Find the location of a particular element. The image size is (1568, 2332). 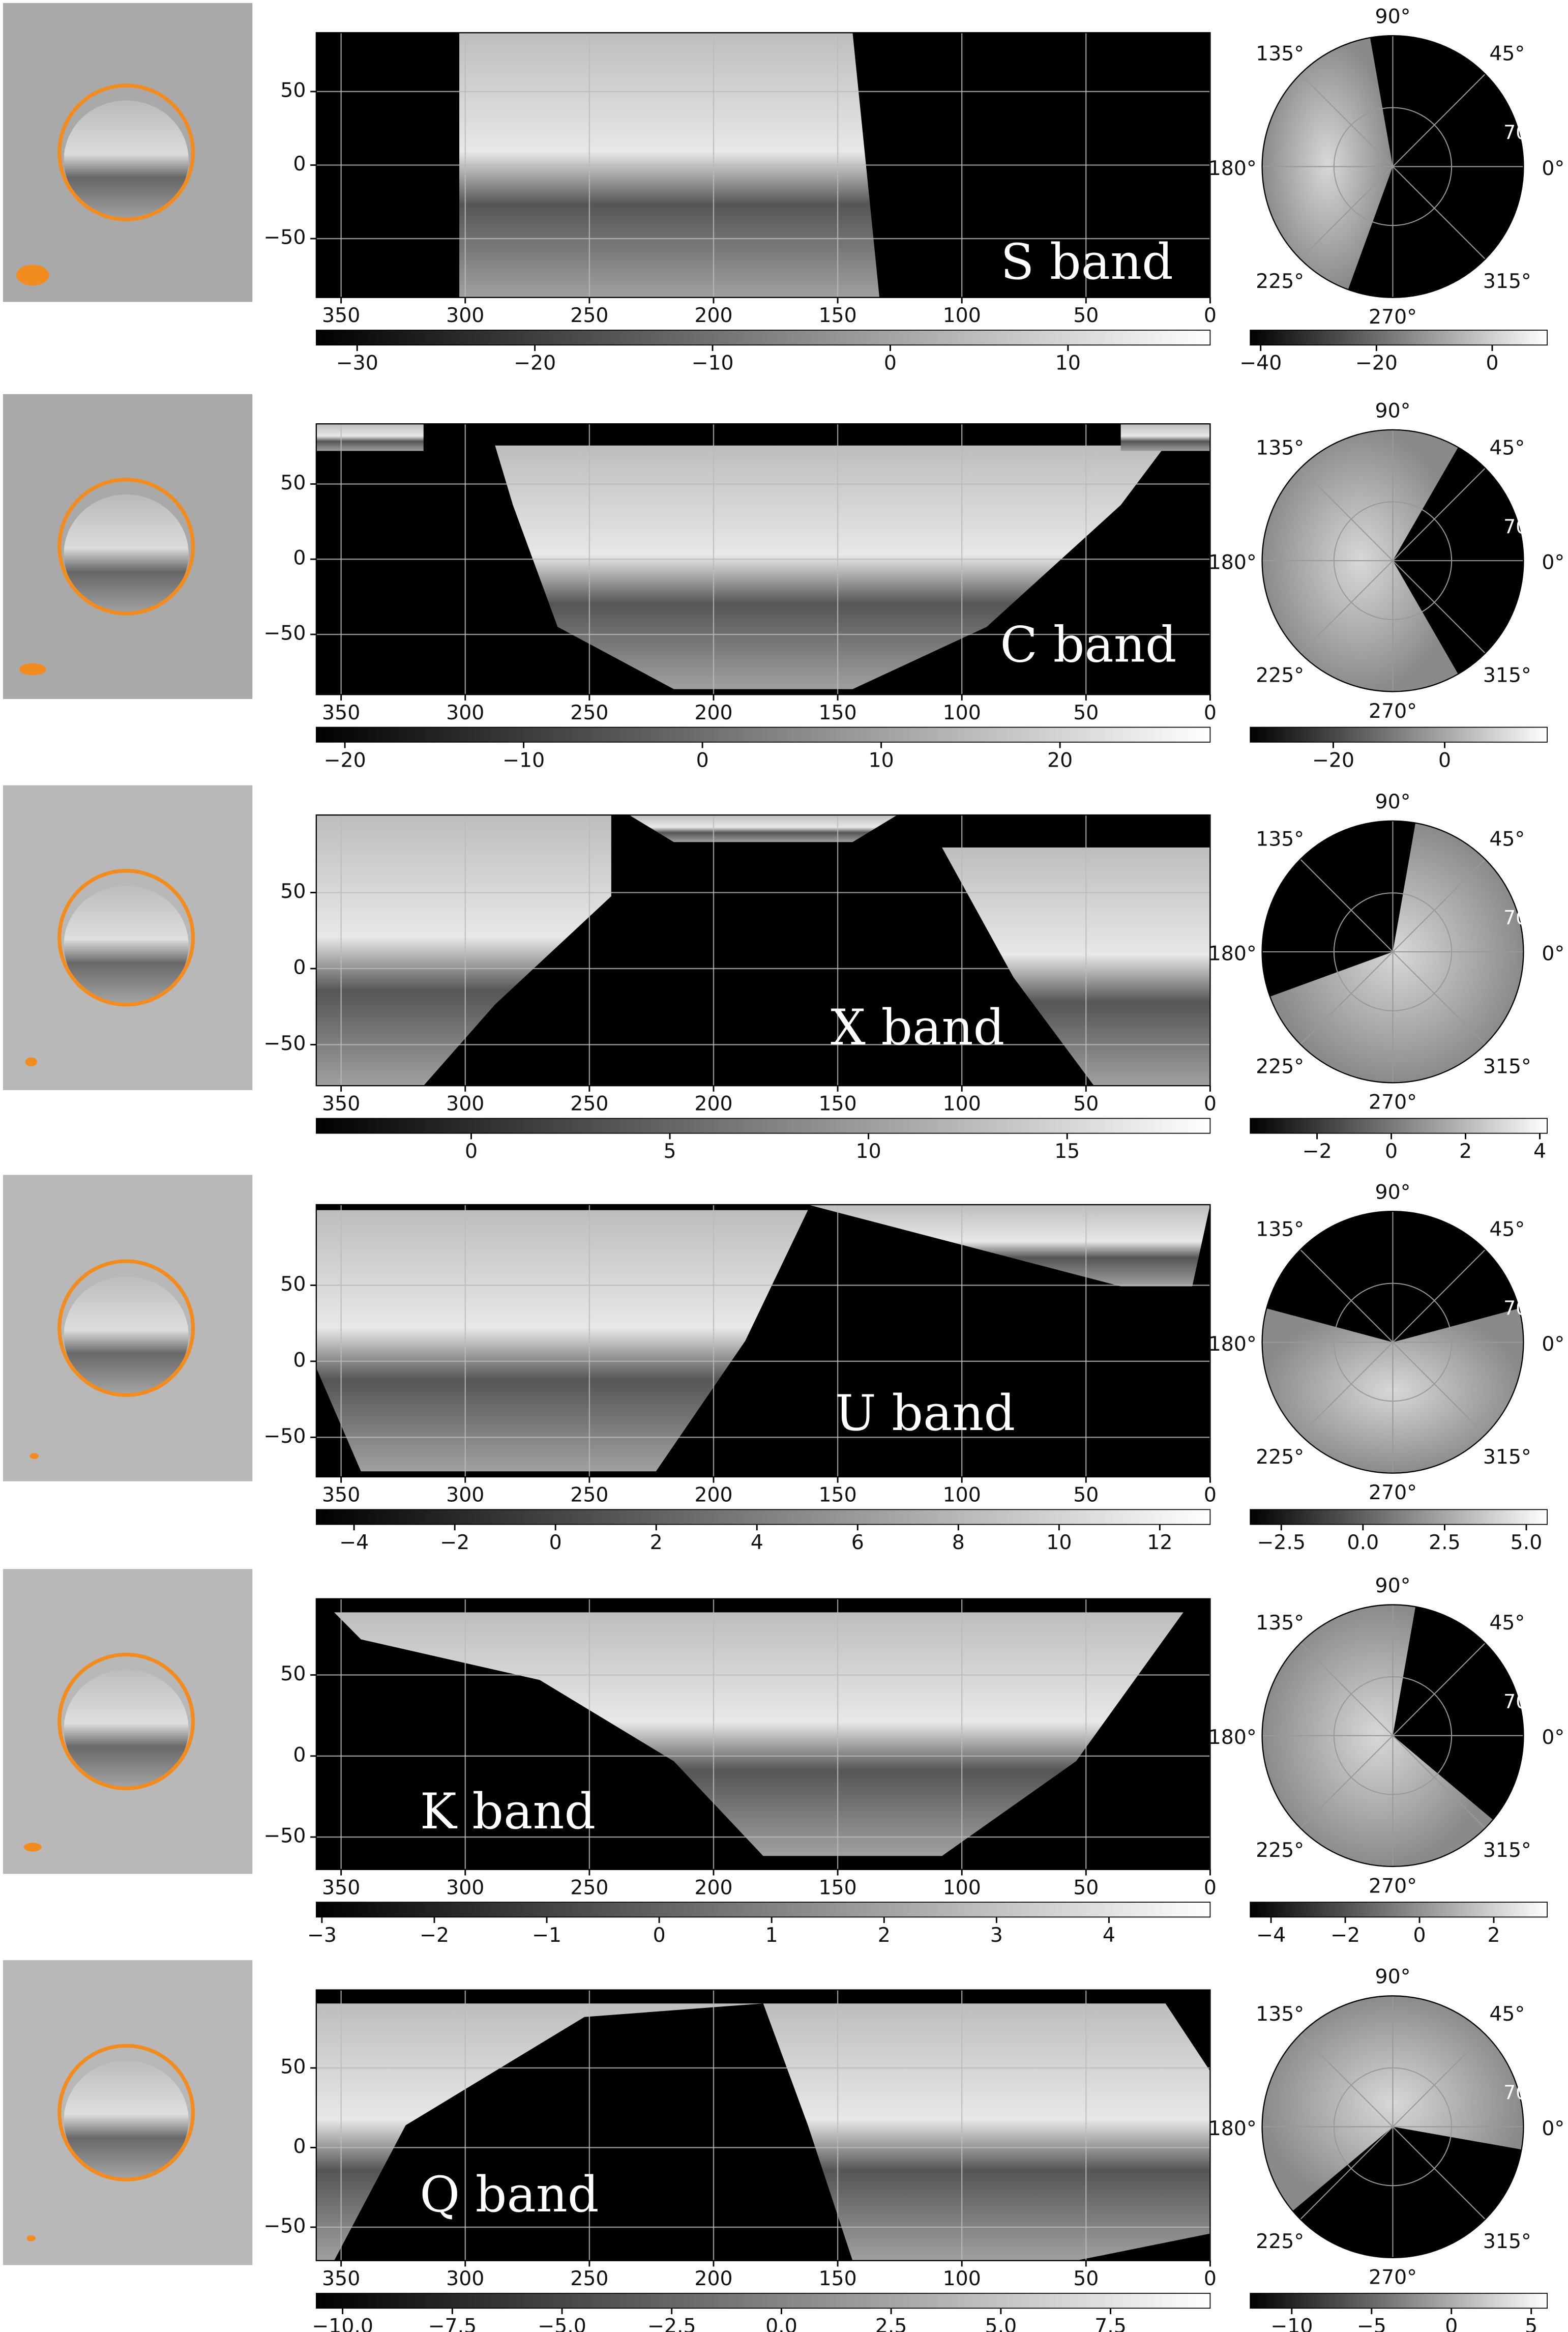

colorbar-tick-label: −4 is located at coordinates (1271, 1935).